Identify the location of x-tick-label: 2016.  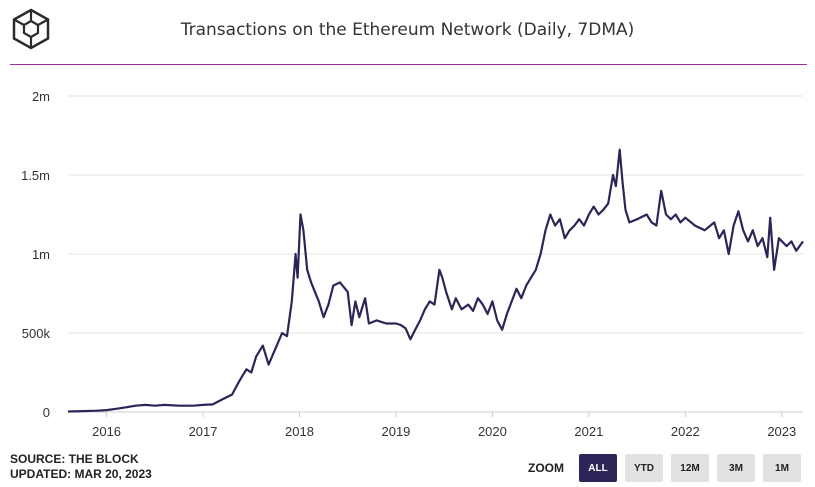
(106, 431).